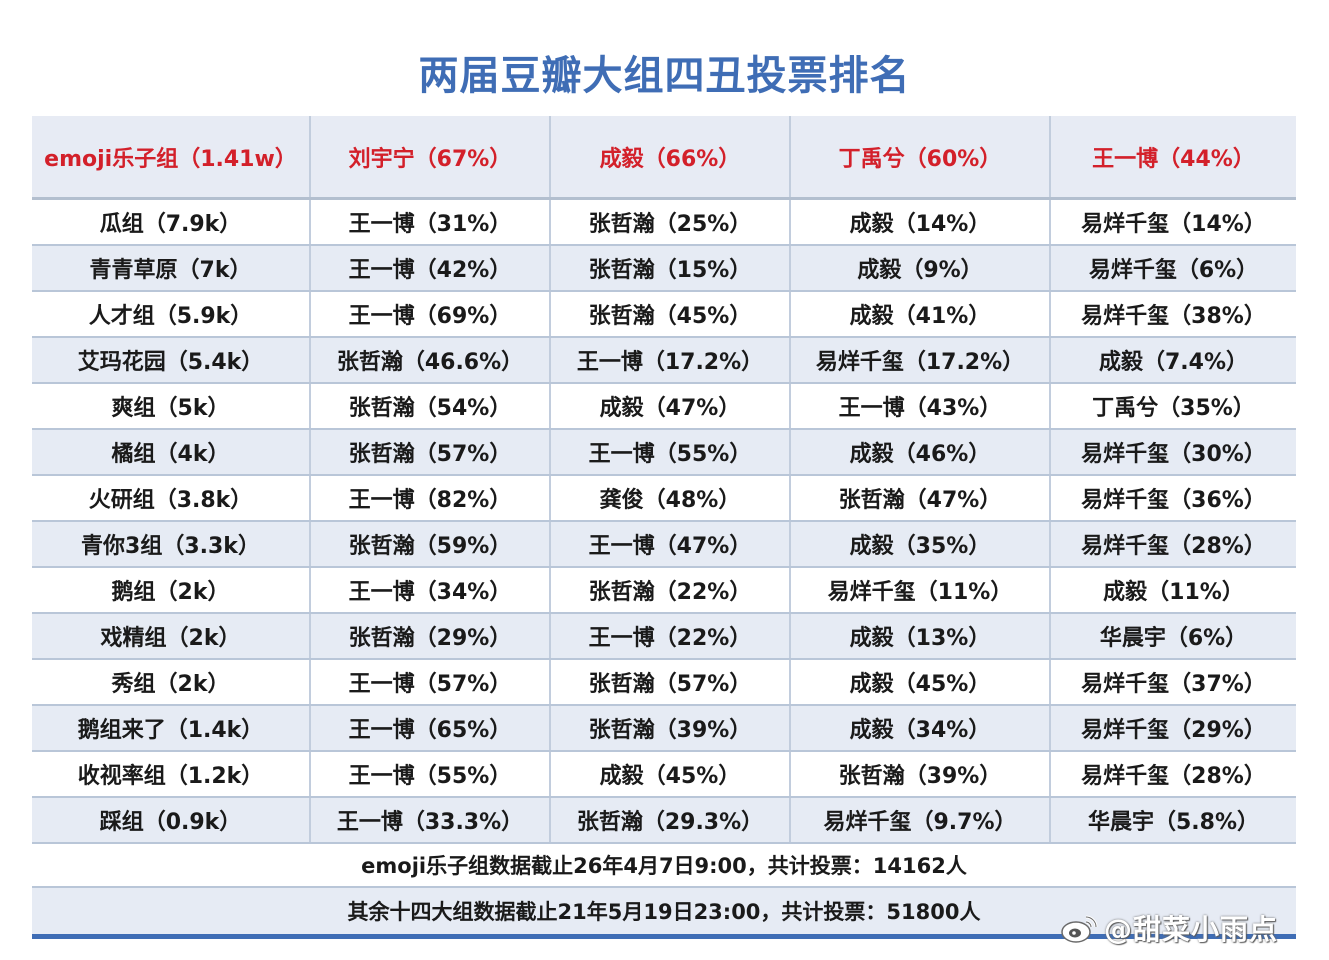 The image size is (1329, 960). I want to click on rank1-cell: 张哲瀚（54%）, so click(431, 406).